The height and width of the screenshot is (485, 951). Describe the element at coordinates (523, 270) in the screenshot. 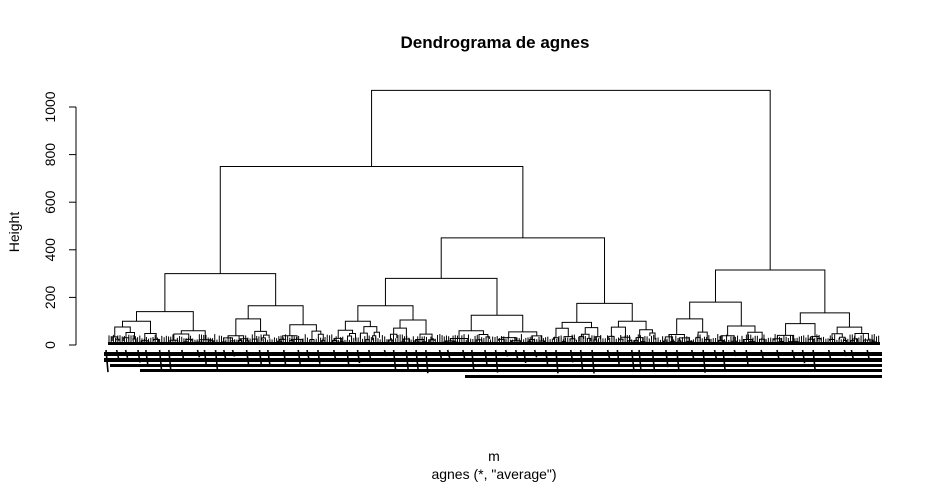

I see `dendrogram-merge-A2` at that location.